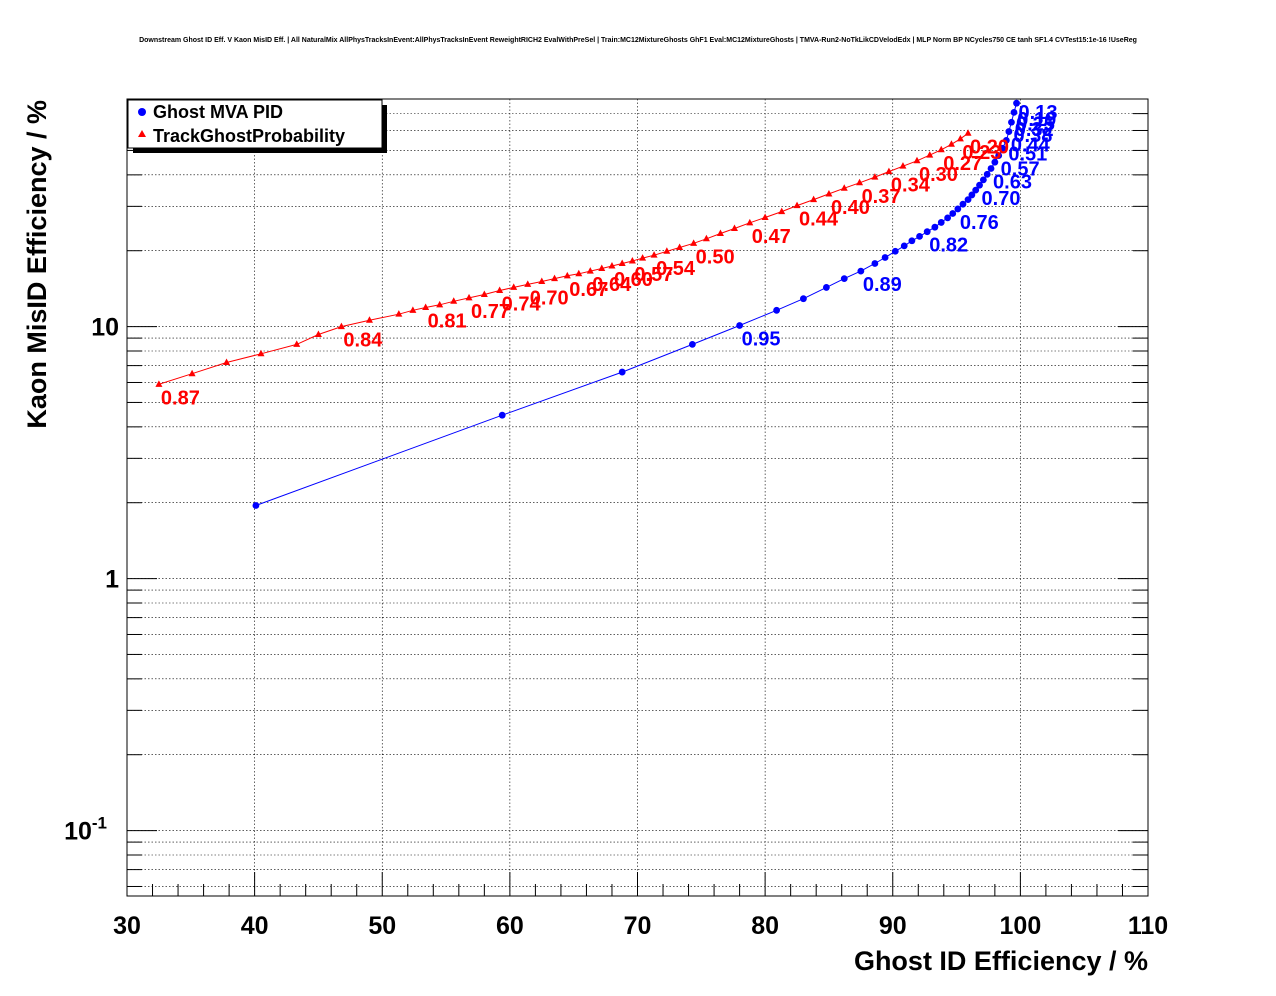 The image size is (1276, 996). I want to click on point-label: 0.74, so click(522, 305).